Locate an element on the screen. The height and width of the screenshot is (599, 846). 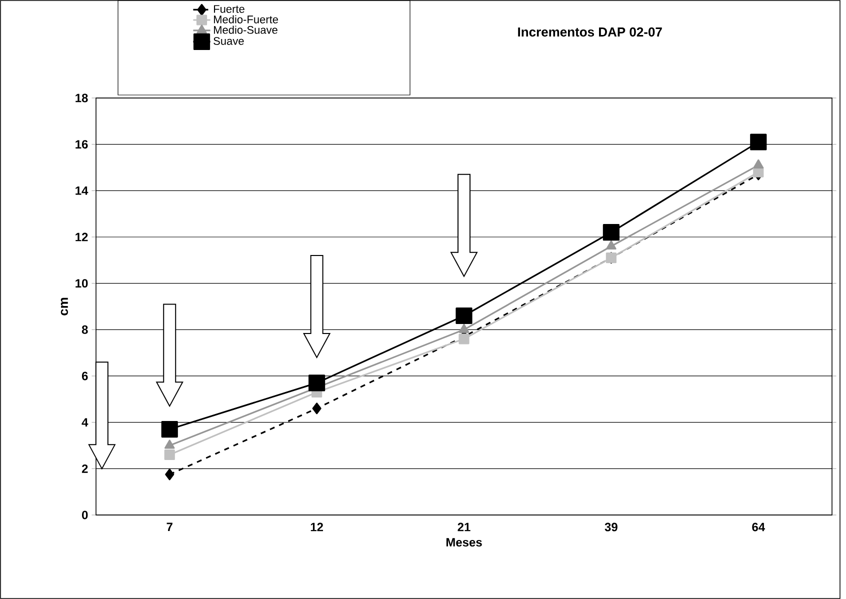
x-tick-label: 7 is located at coordinates (169, 527).